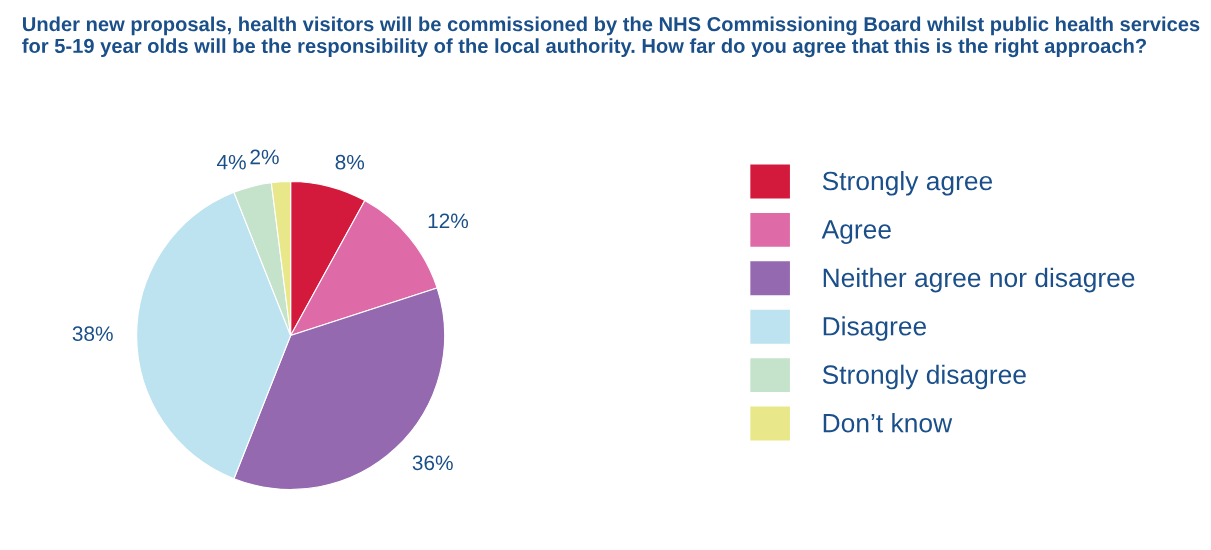 The height and width of the screenshot is (550, 1211). Describe the element at coordinates (856, 232) in the screenshot. I see `legend-label: Agree` at that location.